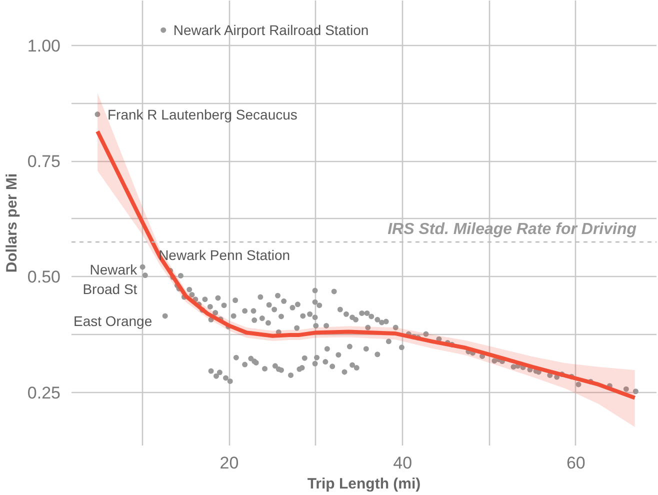 This screenshot has width=658, height=495. Describe the element at coordinates (271, 30) in the screenshot. I see `annotation: Newark Airport Railroad Station` at that location.